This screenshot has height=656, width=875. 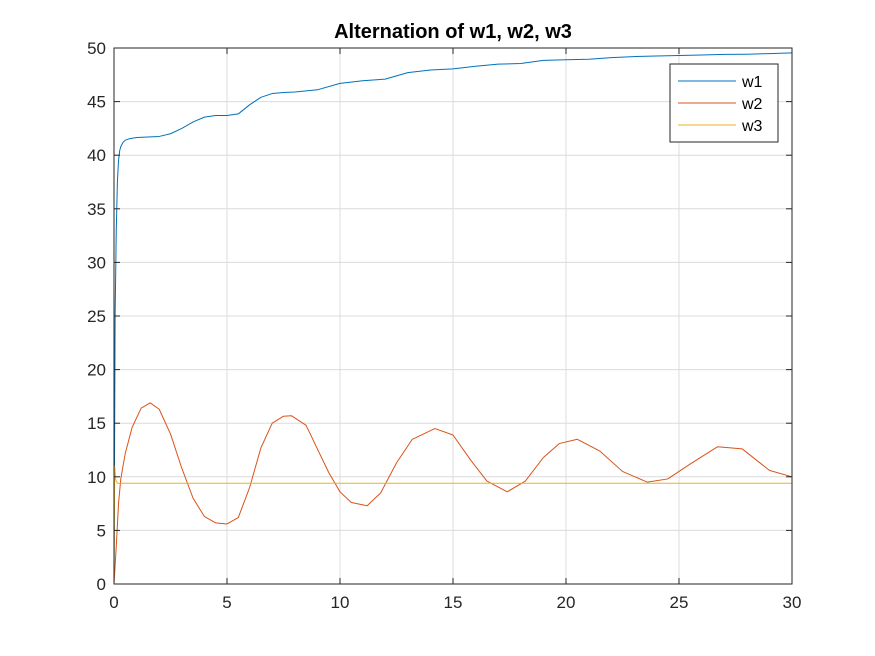 What do you see at coordinates (792, 602) in the screenshot?
I see `x-tick-label: 30` at bounding box center [792, 602].